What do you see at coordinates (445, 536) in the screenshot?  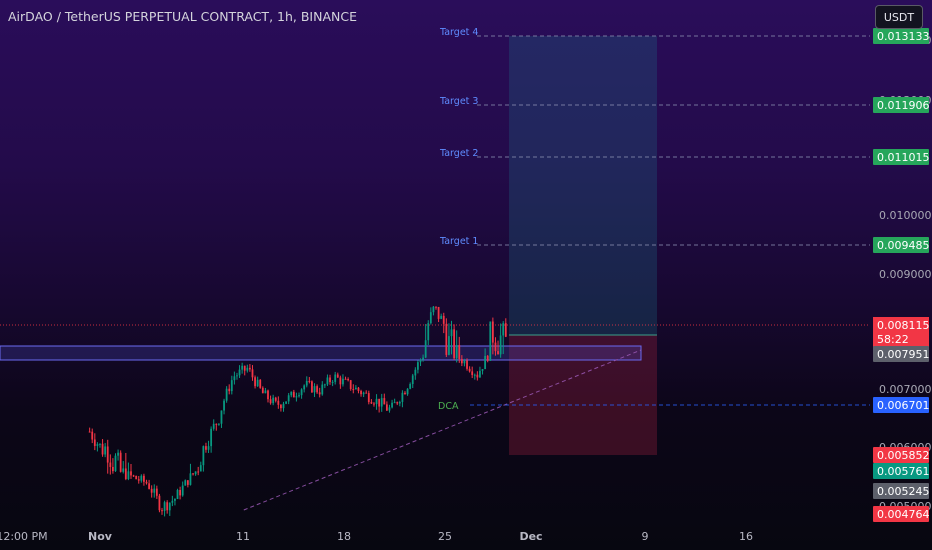 I see `x-tick-4: 25` at bounding box center [445, 536].